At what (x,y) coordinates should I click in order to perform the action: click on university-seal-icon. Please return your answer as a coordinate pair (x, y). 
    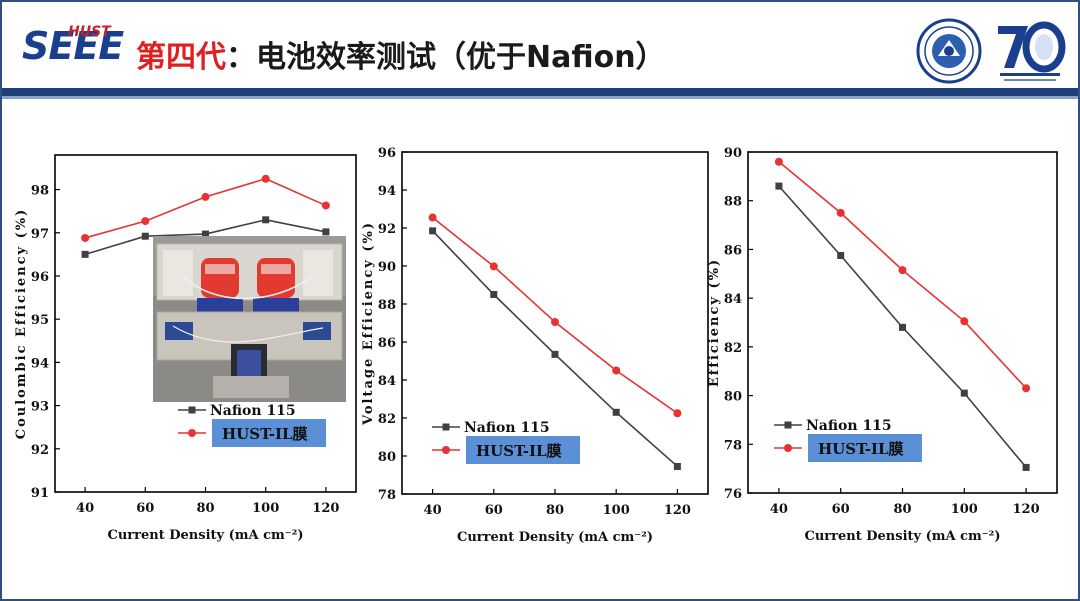
    Looking at the image, I should click on (949, 51).